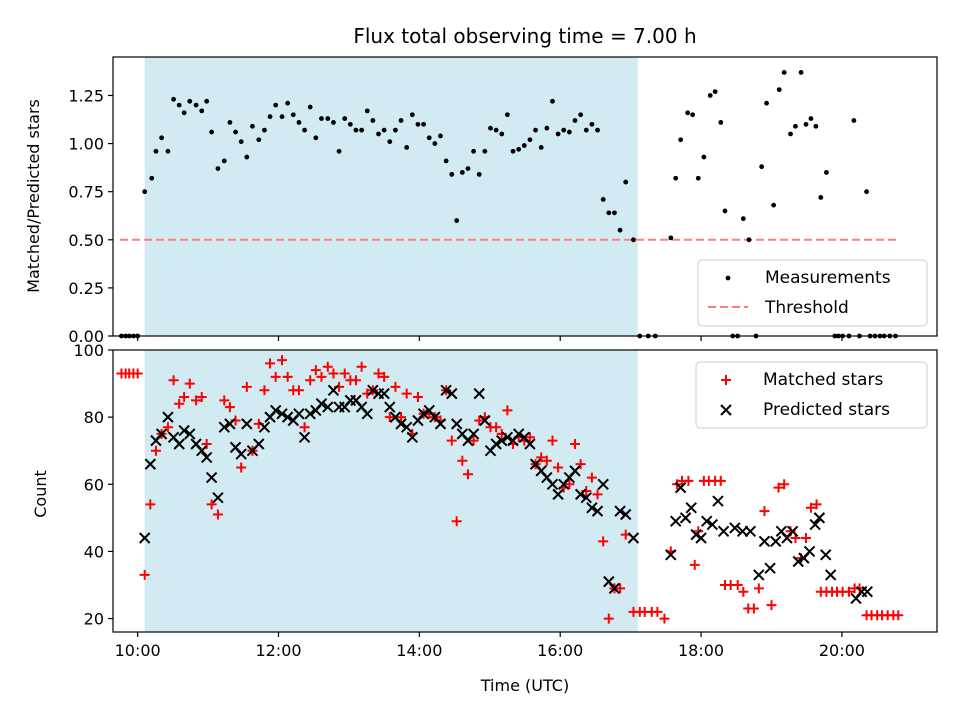  What do you see at coordinates (524, 36) in the screenshot?
I see `chart-title: Flux total observing time = 7.00 h` at bounding box center [524, 36].